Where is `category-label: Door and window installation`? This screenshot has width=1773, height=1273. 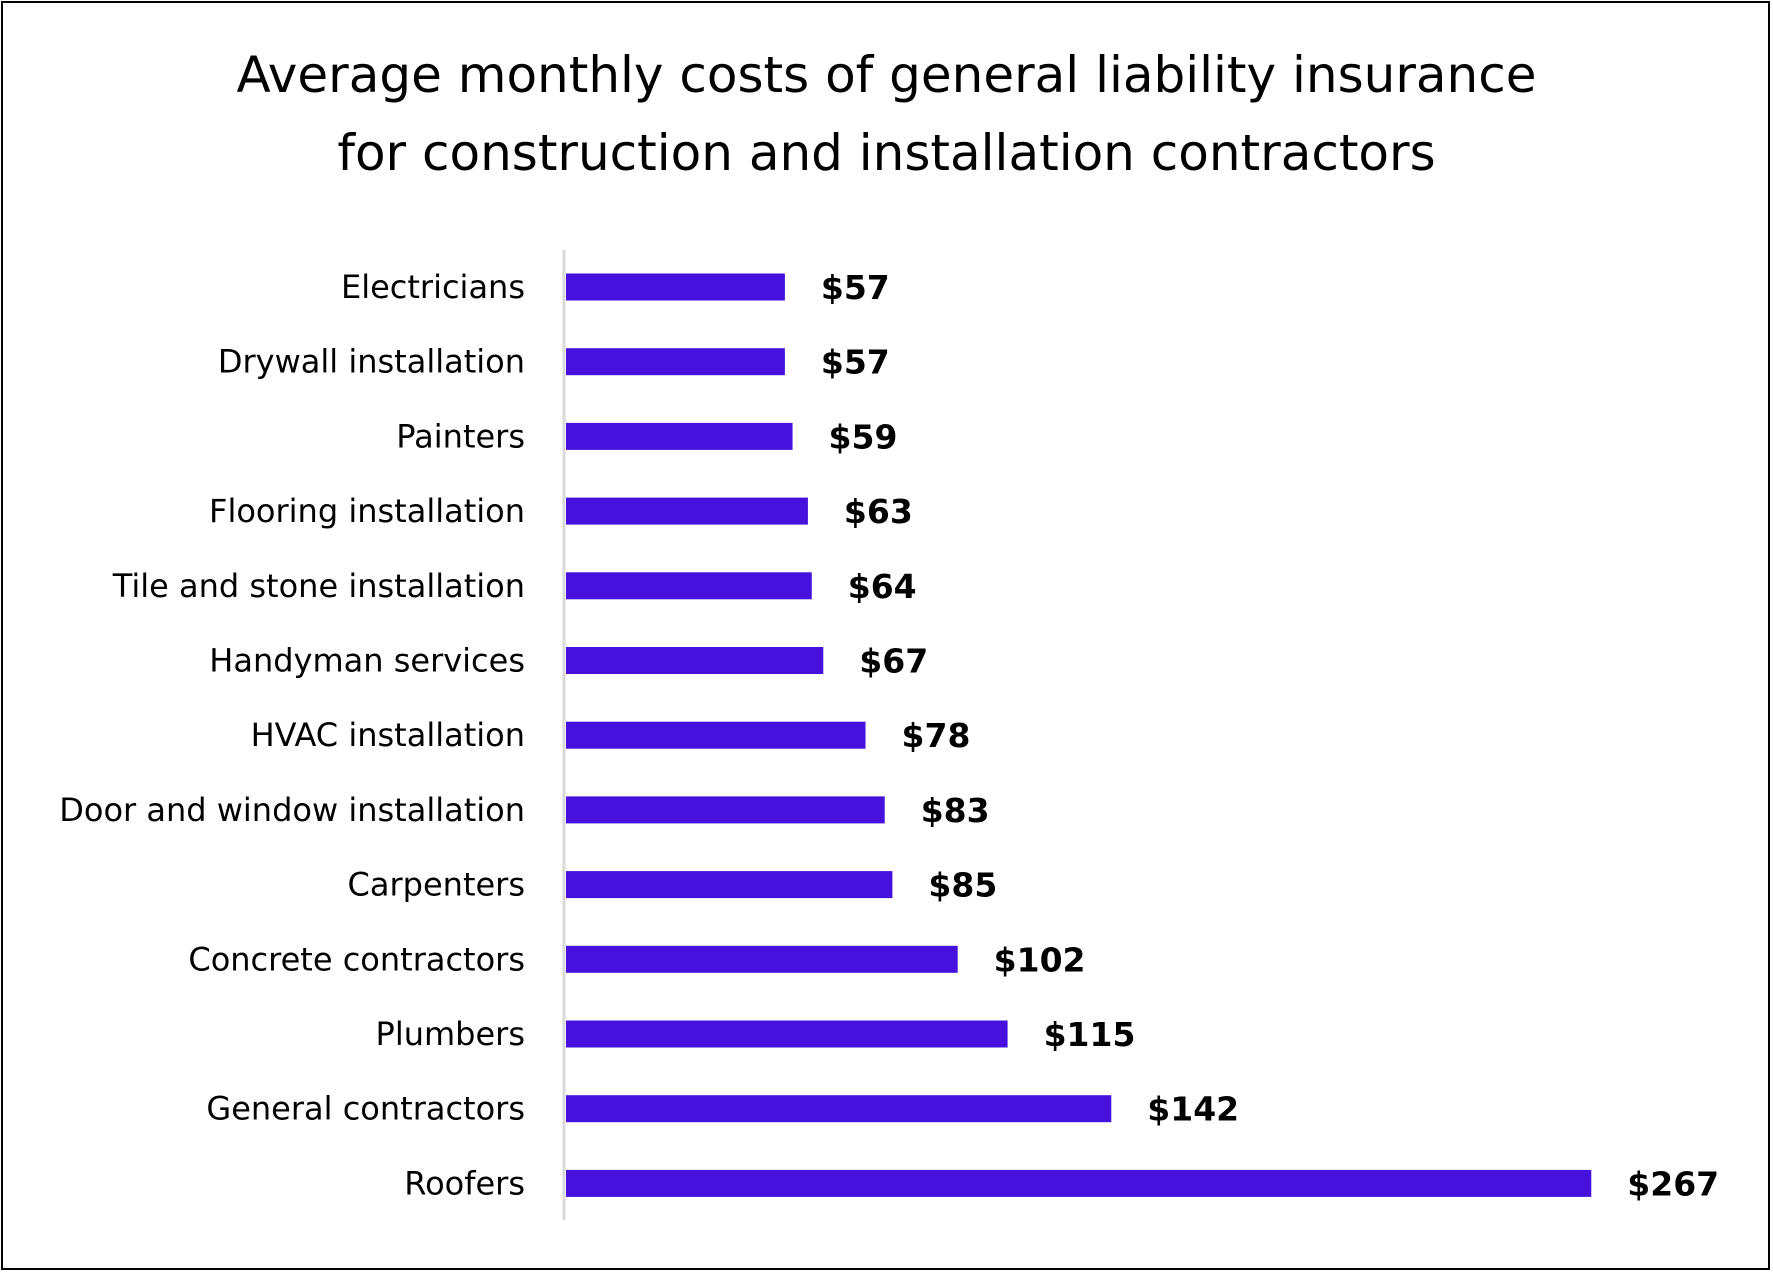 category-label: Door and window installation is located at coordinates (292, 810).